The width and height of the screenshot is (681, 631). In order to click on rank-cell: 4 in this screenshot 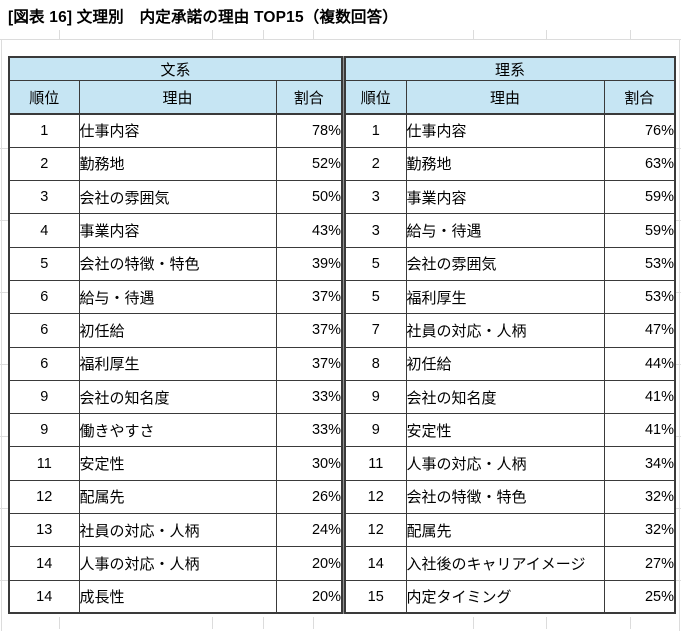, I will do `click(44, 230)`.